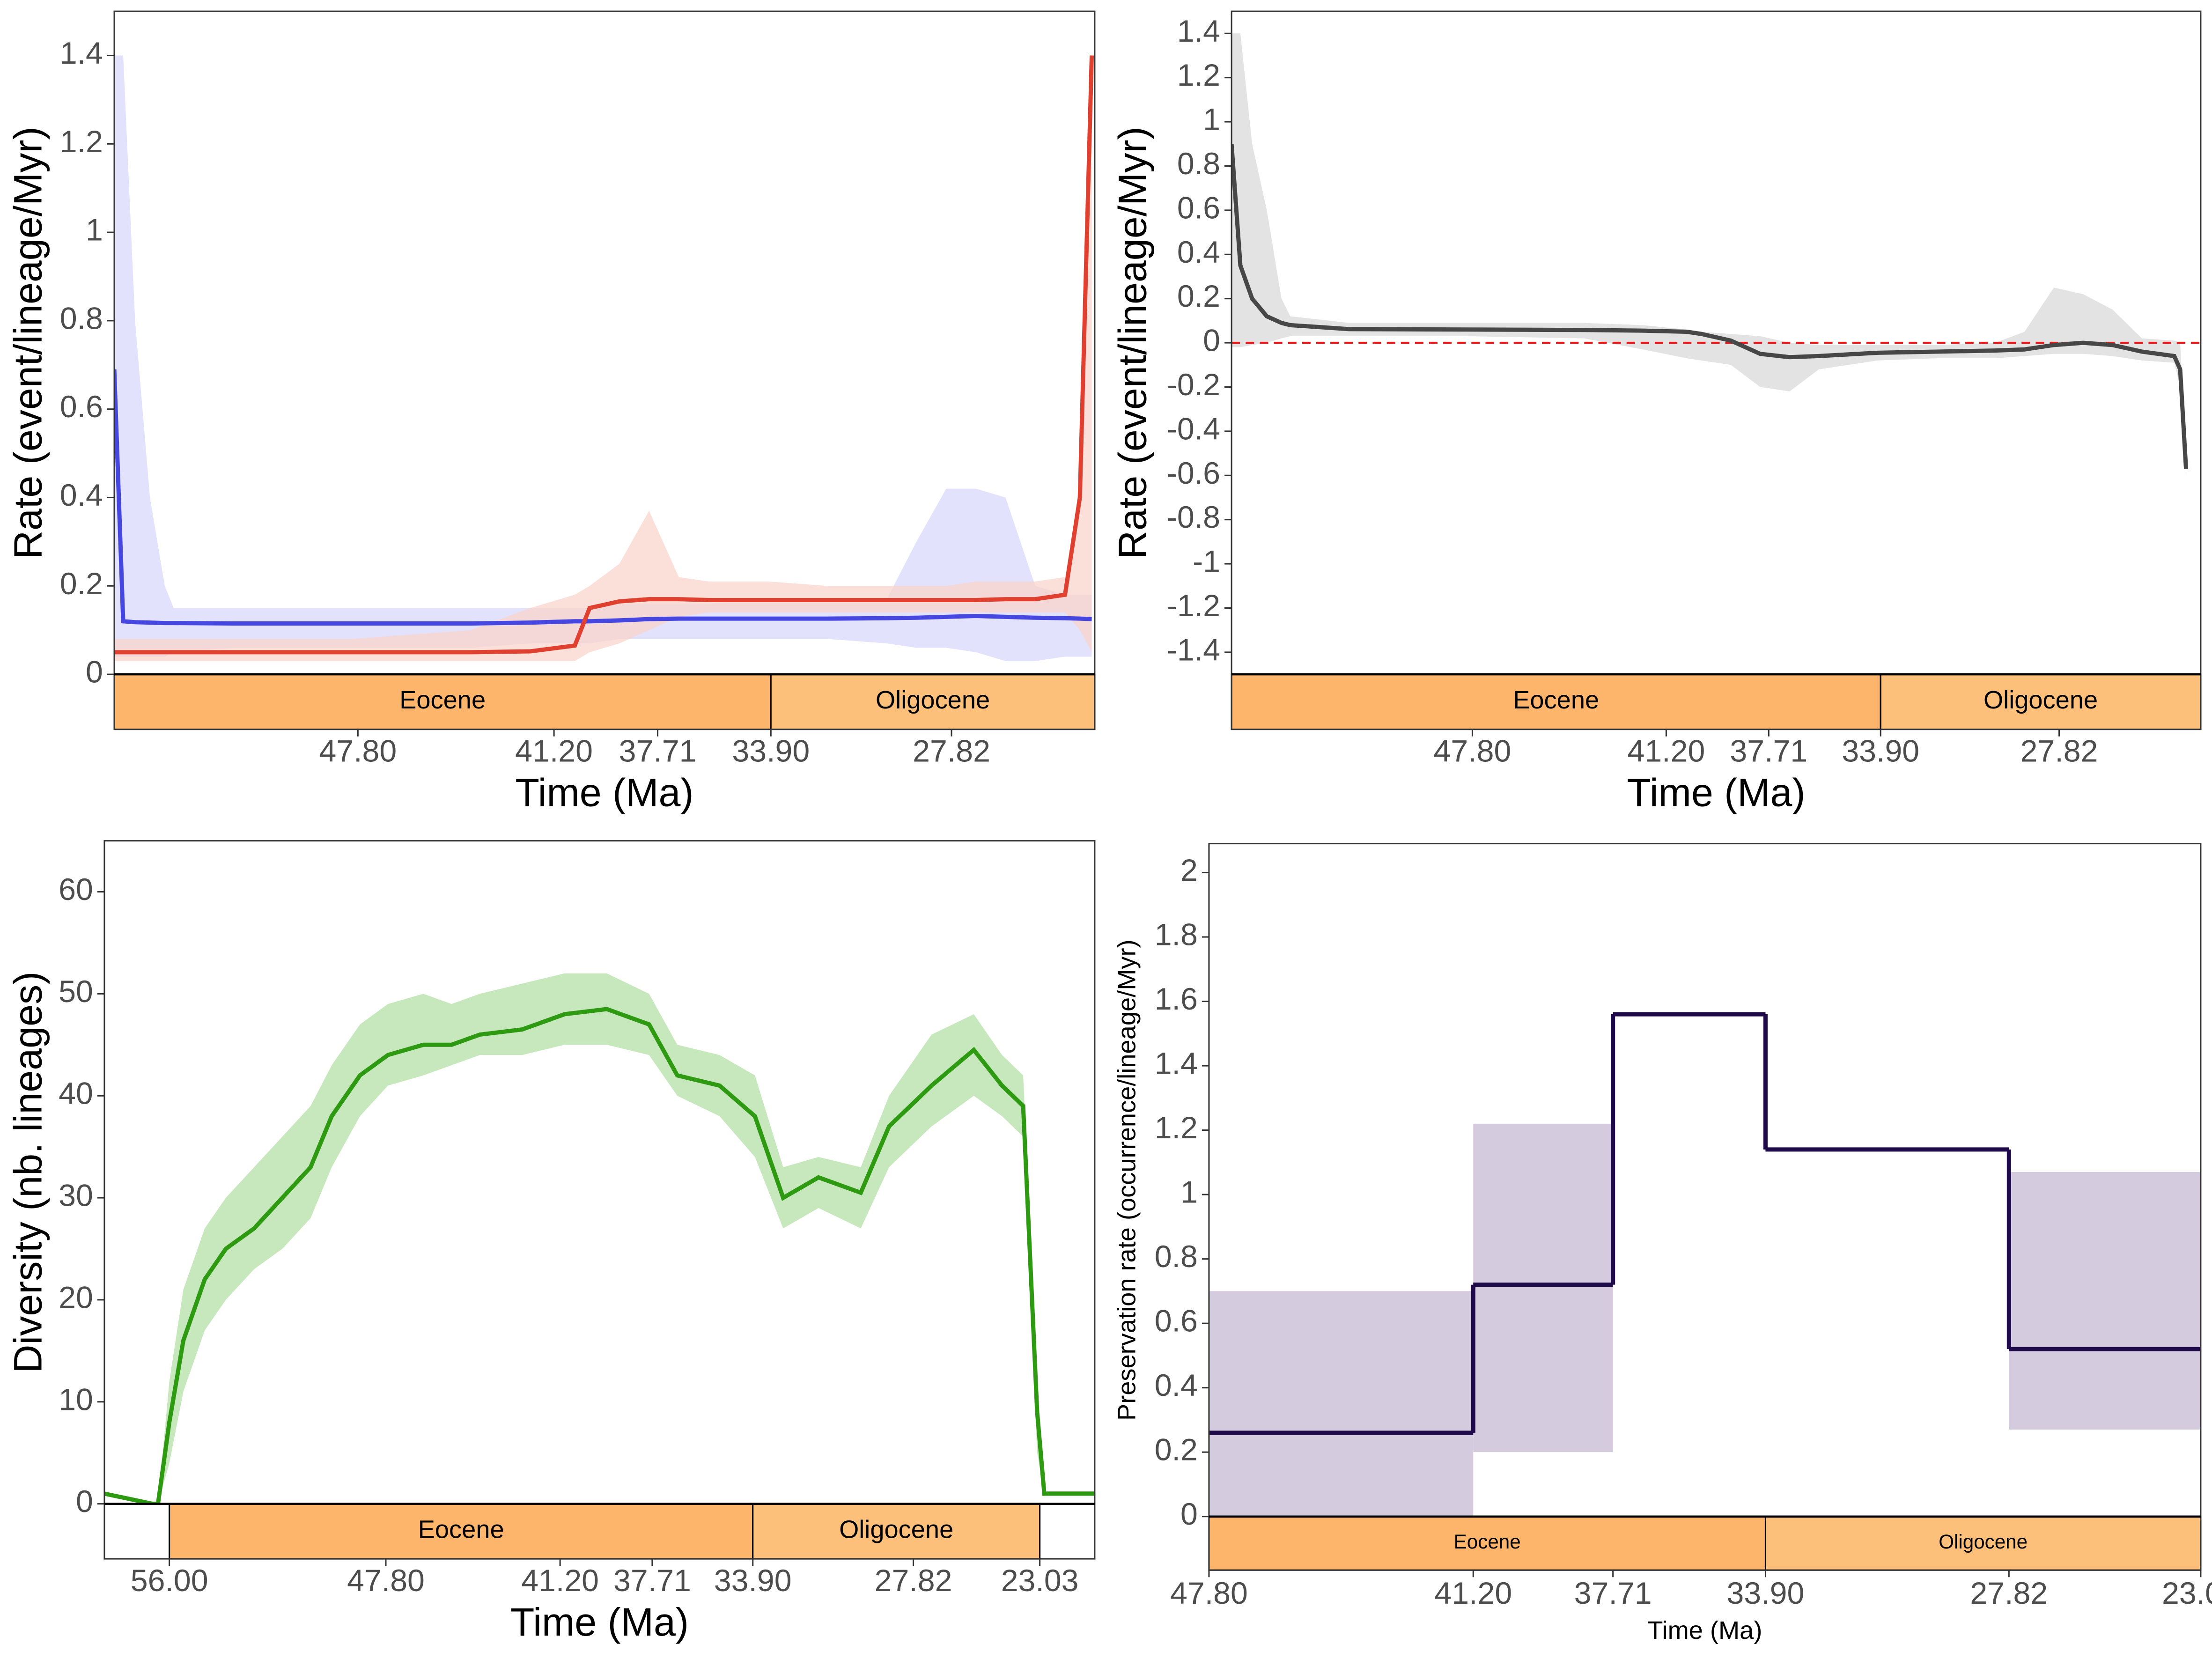 Image resolution: width=2212 pixels, height=1659 pixels. Describe the element at coordinates (76, 991) in the screenshot. I see `y-tick-label: 50` at that location.